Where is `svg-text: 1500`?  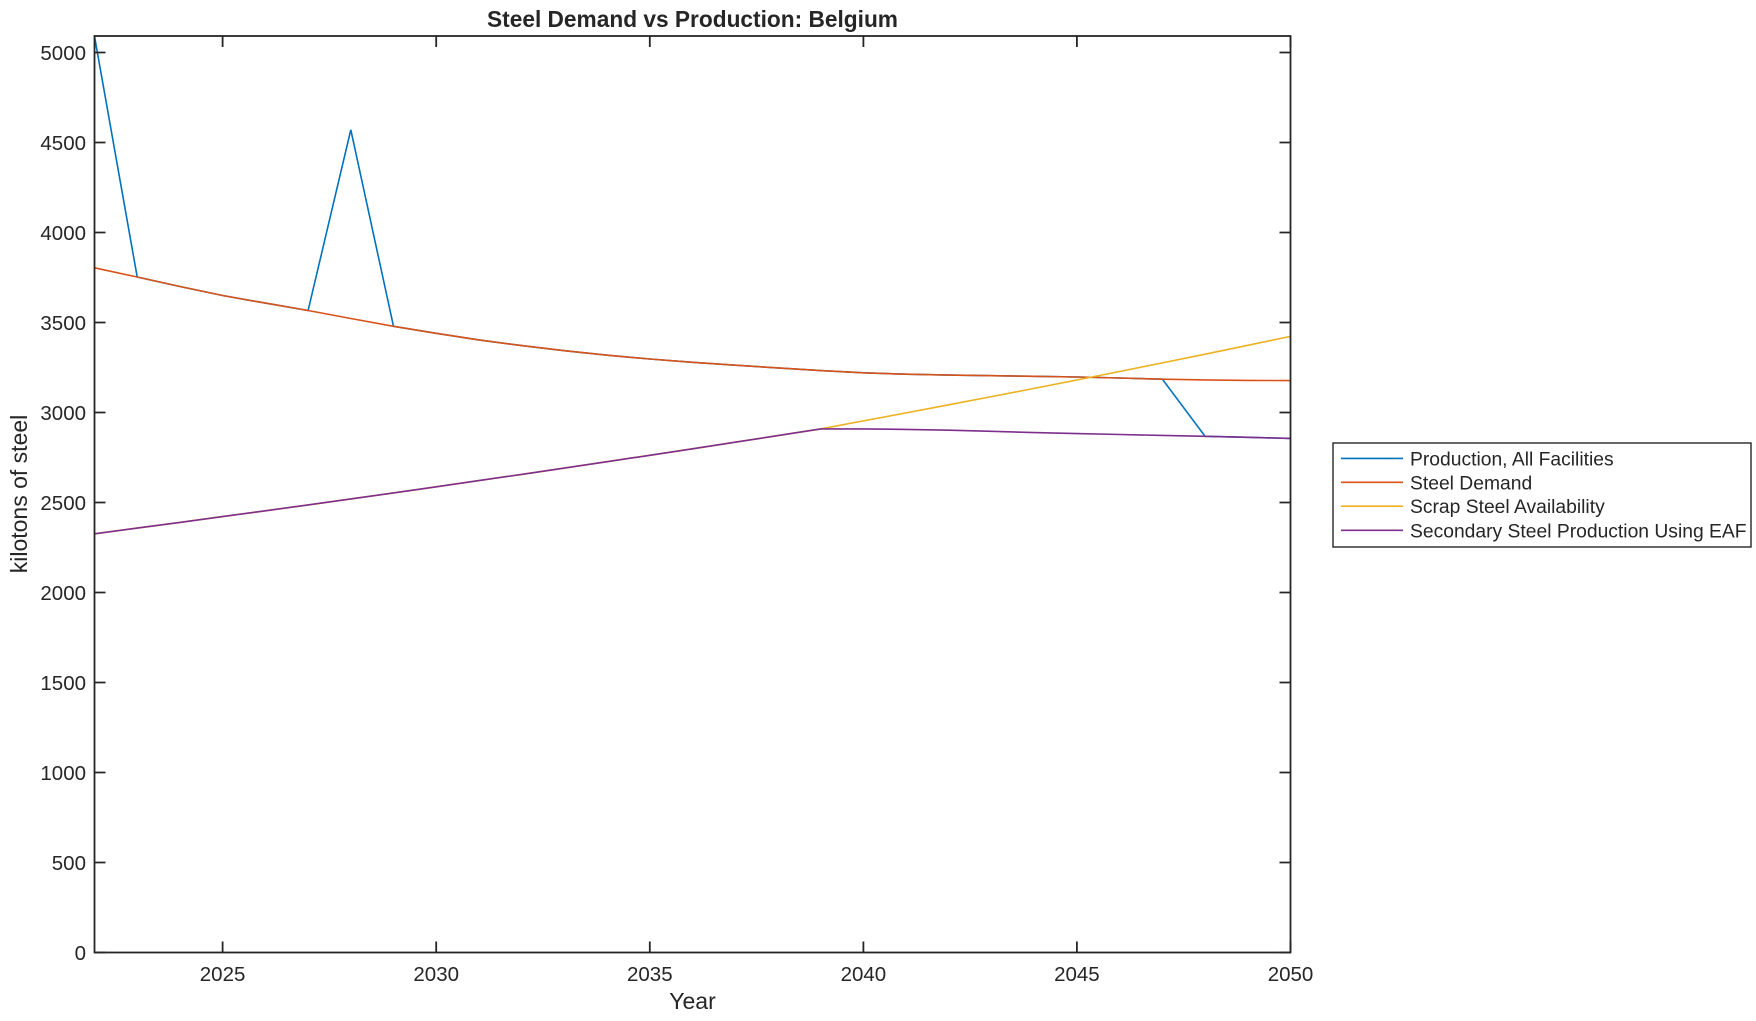
svg-text: 1500 is located at coordinates (63, 683).